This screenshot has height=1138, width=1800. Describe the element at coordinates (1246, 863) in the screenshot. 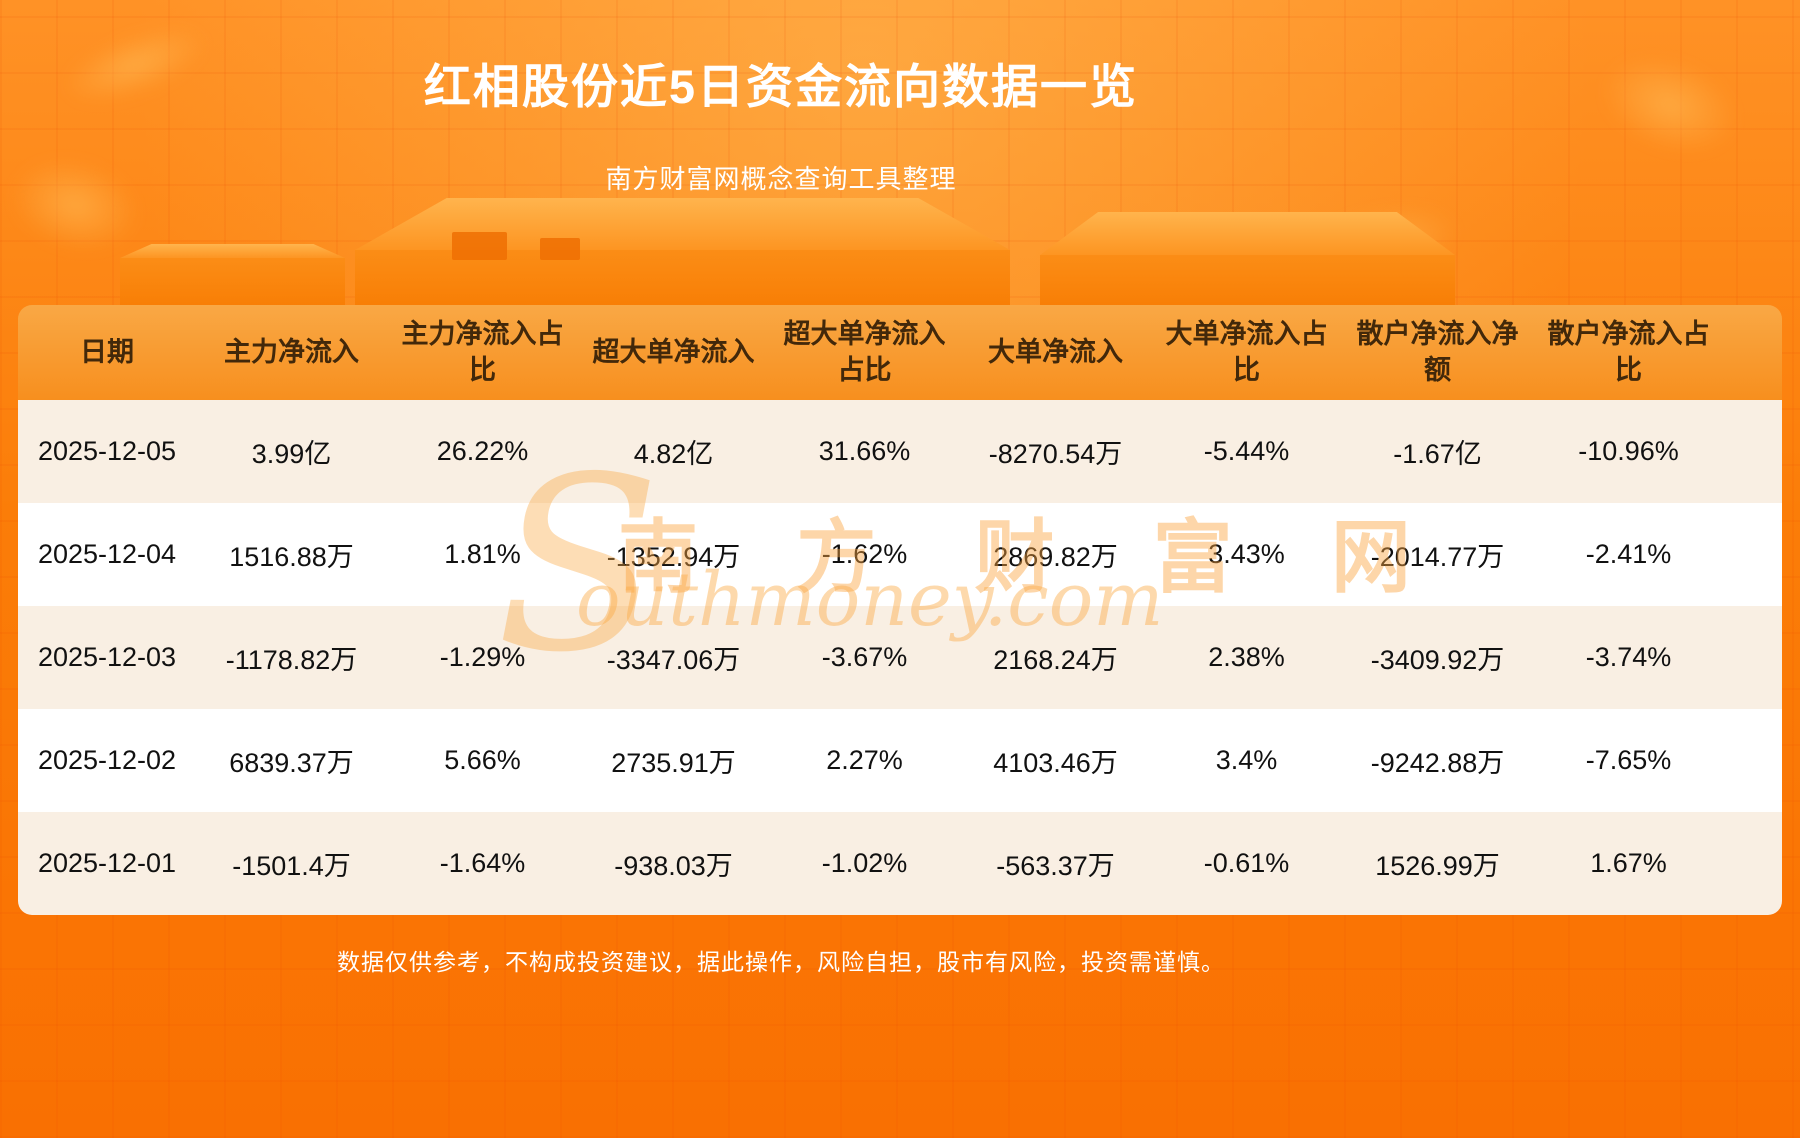

I see `table-cell: -0.61%` at that location.